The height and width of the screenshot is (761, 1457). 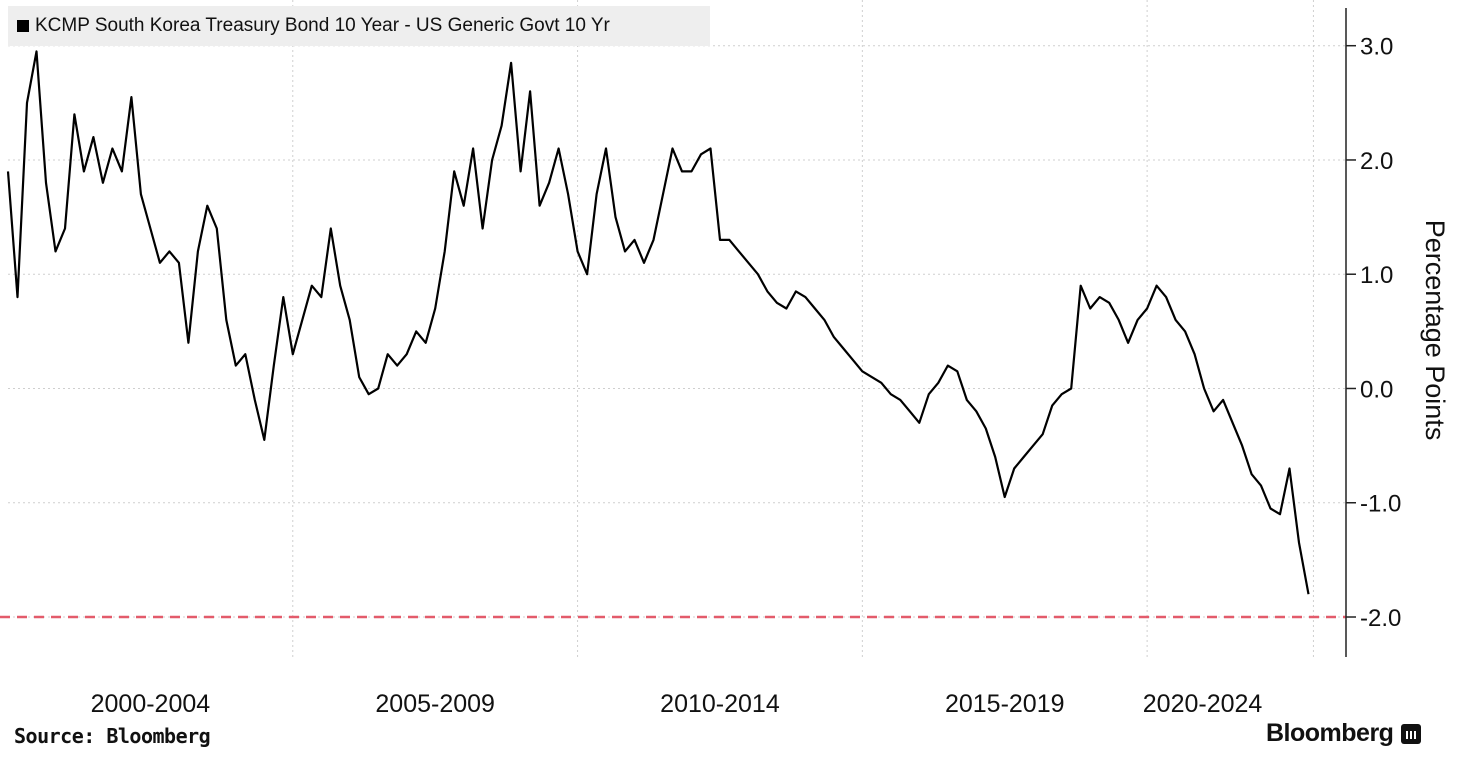 I want to click on y-tick-label: 2.0, so click(x=1376, y=161).